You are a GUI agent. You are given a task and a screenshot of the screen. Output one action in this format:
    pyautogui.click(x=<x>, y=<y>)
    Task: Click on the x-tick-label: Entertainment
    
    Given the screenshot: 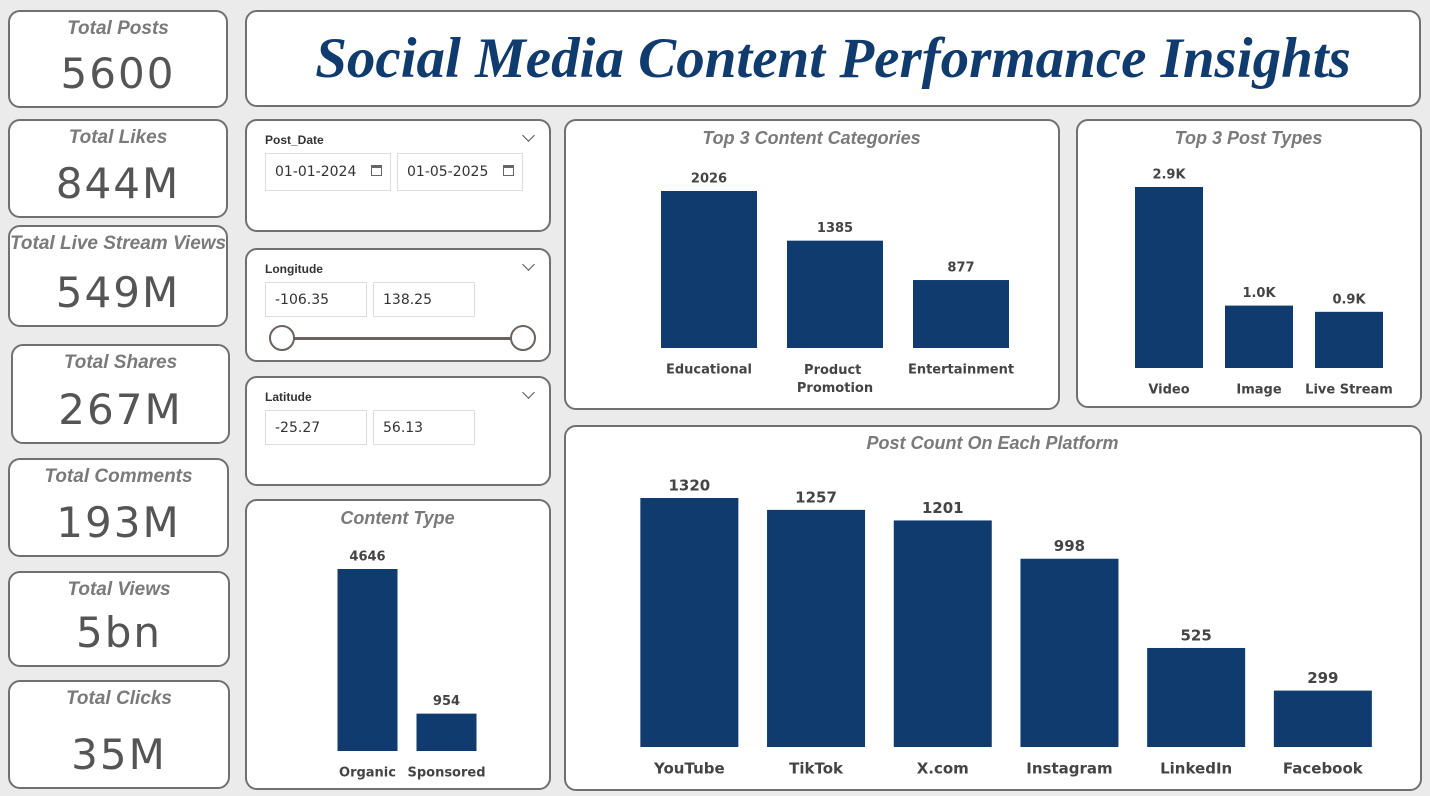 What is the action you would take?
    pyautogui.click(x=961, y=370)
    